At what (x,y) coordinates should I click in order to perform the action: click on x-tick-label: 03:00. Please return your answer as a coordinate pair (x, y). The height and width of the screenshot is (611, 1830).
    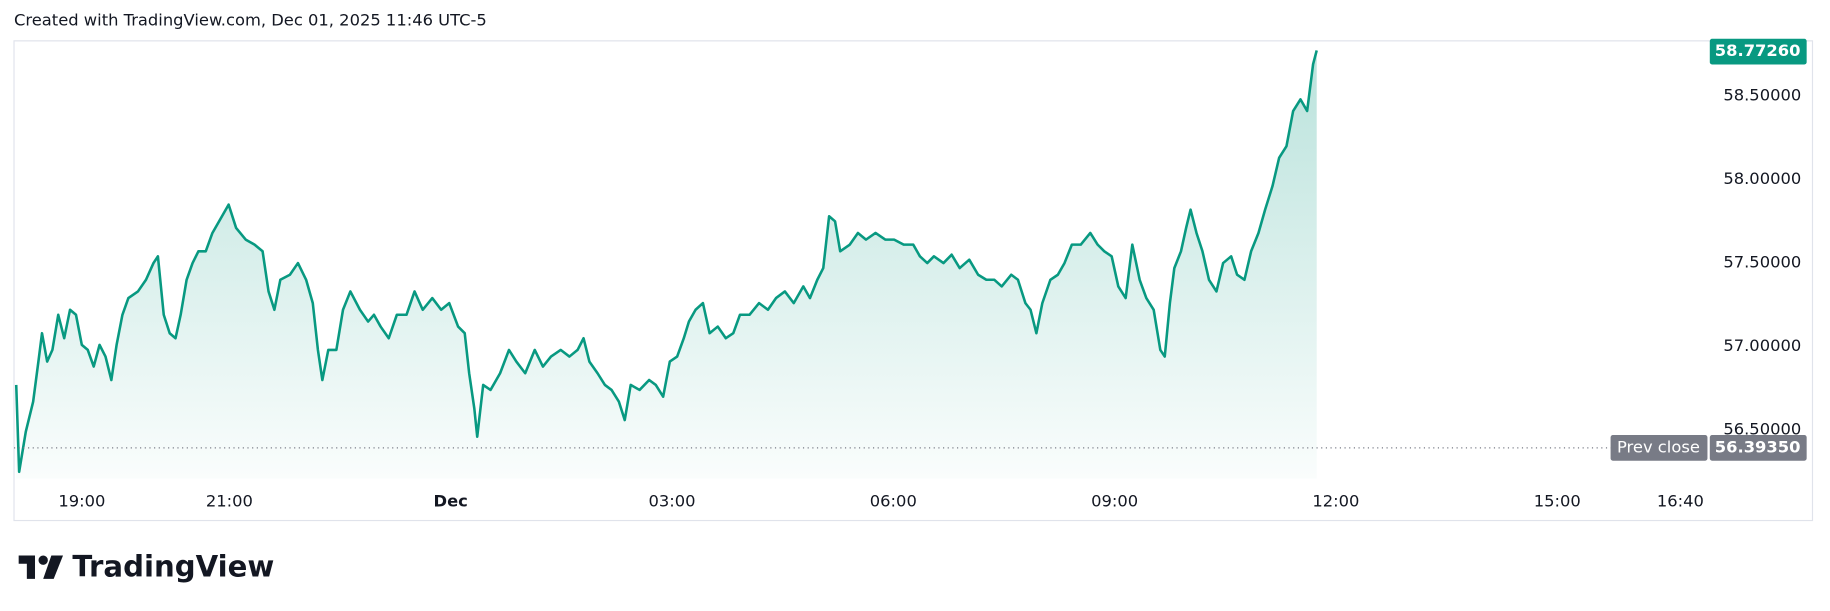
    Looking at the image, I should click on (671, 500).